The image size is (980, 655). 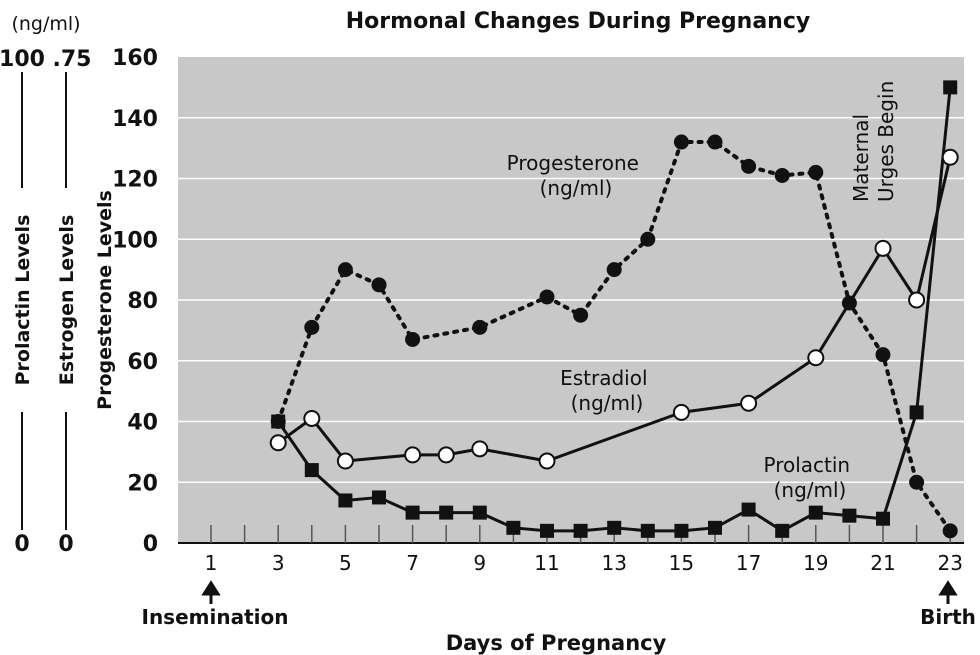 I want to click on x-tick-label: 5, so click(x=345, y=563).